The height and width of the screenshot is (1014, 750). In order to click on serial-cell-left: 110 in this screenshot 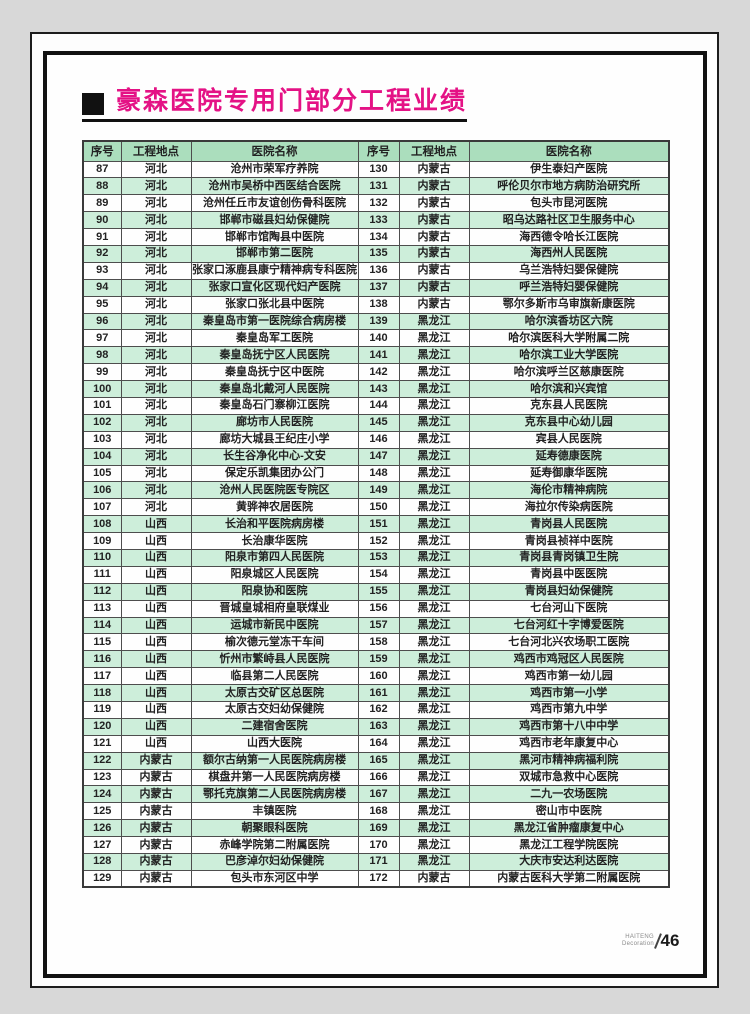, I will do `click(102, 557)`.